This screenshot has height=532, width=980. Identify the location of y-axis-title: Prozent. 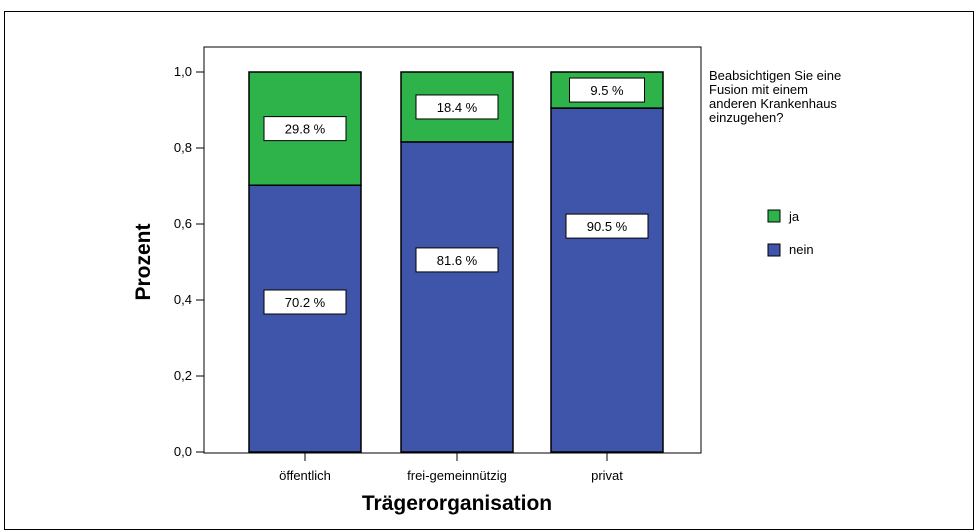
(143, 261).